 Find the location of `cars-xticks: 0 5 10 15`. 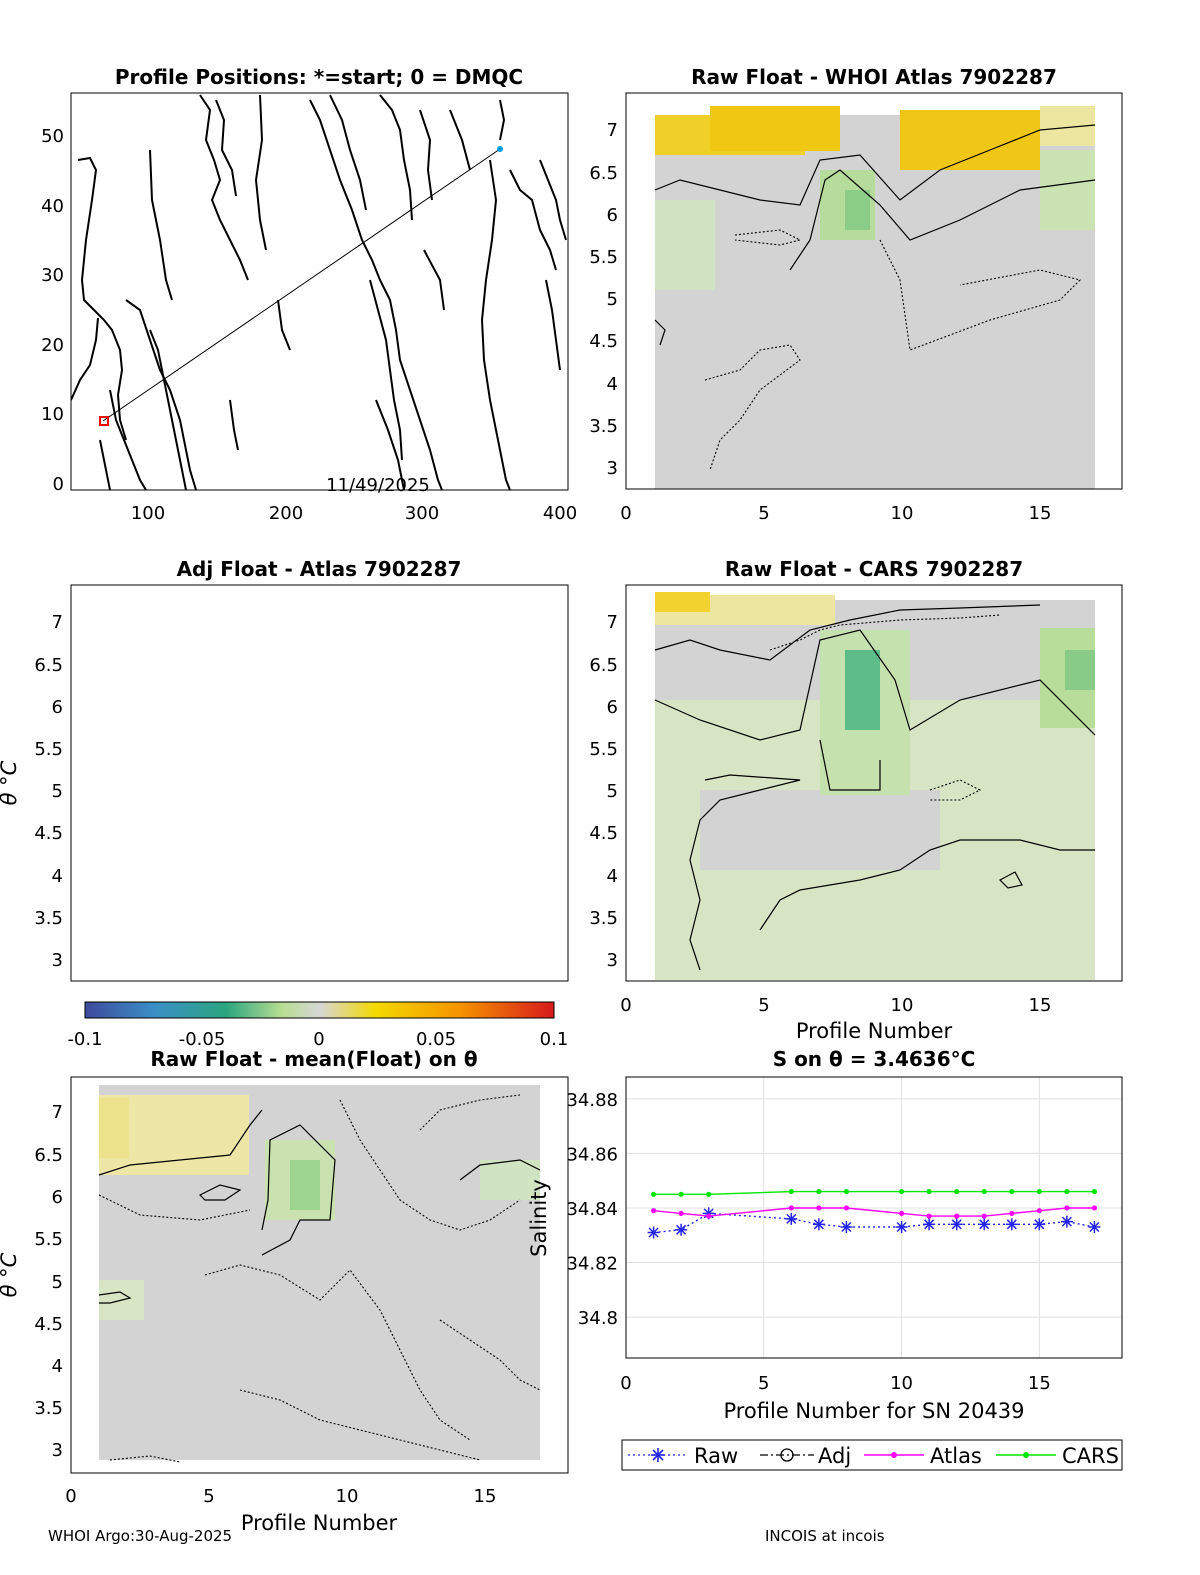

cars-xticks: 0 5 10 15 is located at coordinates (835, 1005).